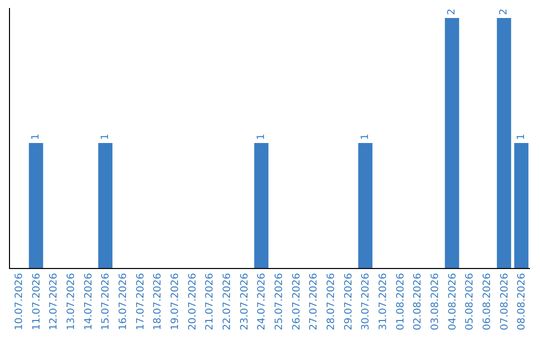 Image resolution: width=540 pixels, height=340 pixels. What do you see at coordinates (158, 301) in the screenshot?
I see `x-tick-label: 18.07.2026` at bounding box center [158, 301].